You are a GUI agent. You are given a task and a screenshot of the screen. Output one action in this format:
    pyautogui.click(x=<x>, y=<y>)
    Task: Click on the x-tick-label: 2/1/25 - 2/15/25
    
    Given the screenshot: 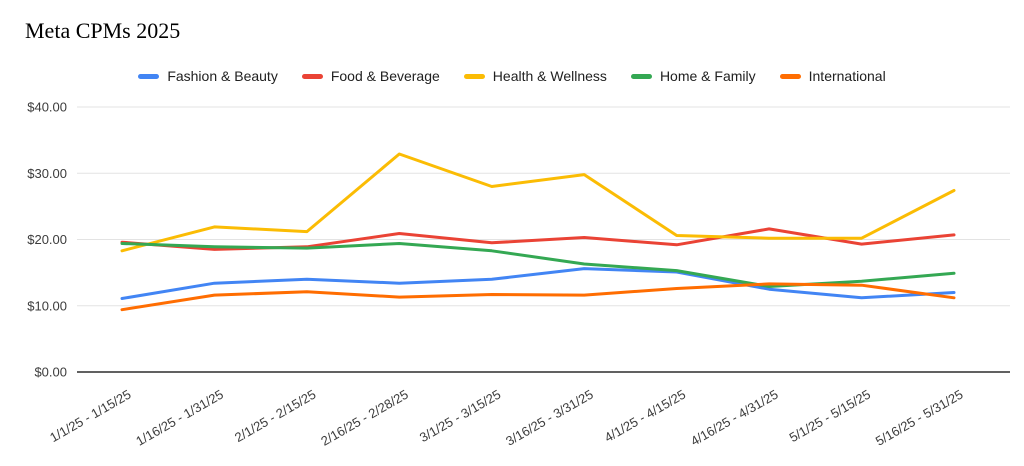 What is the action you would take?
    pyautogui.click(x=275, y=416)
    